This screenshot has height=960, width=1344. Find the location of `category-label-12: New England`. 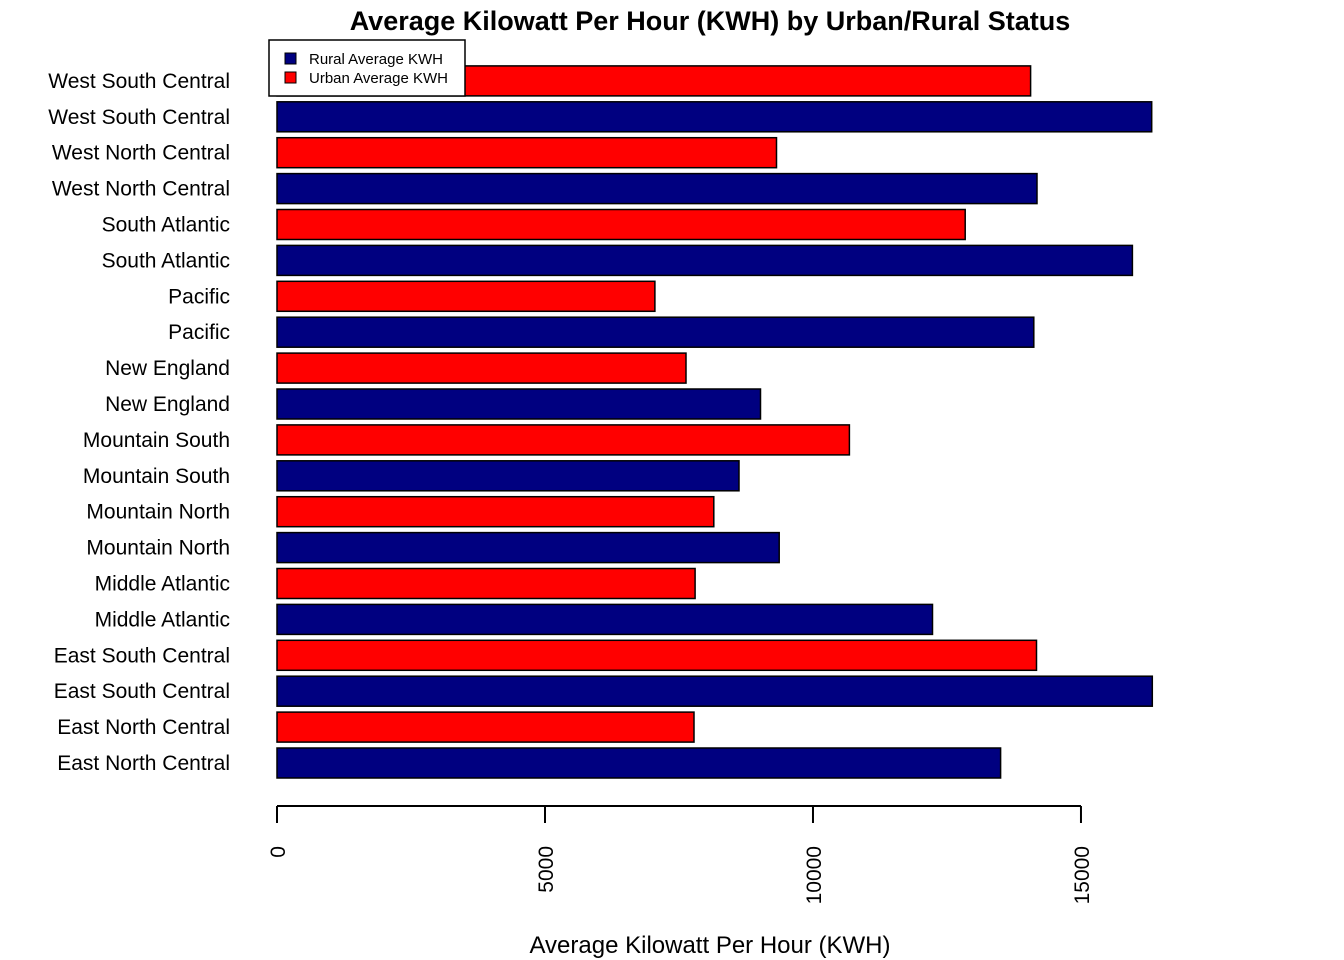

category-label-12: New England is located at coordinates (167, 368).